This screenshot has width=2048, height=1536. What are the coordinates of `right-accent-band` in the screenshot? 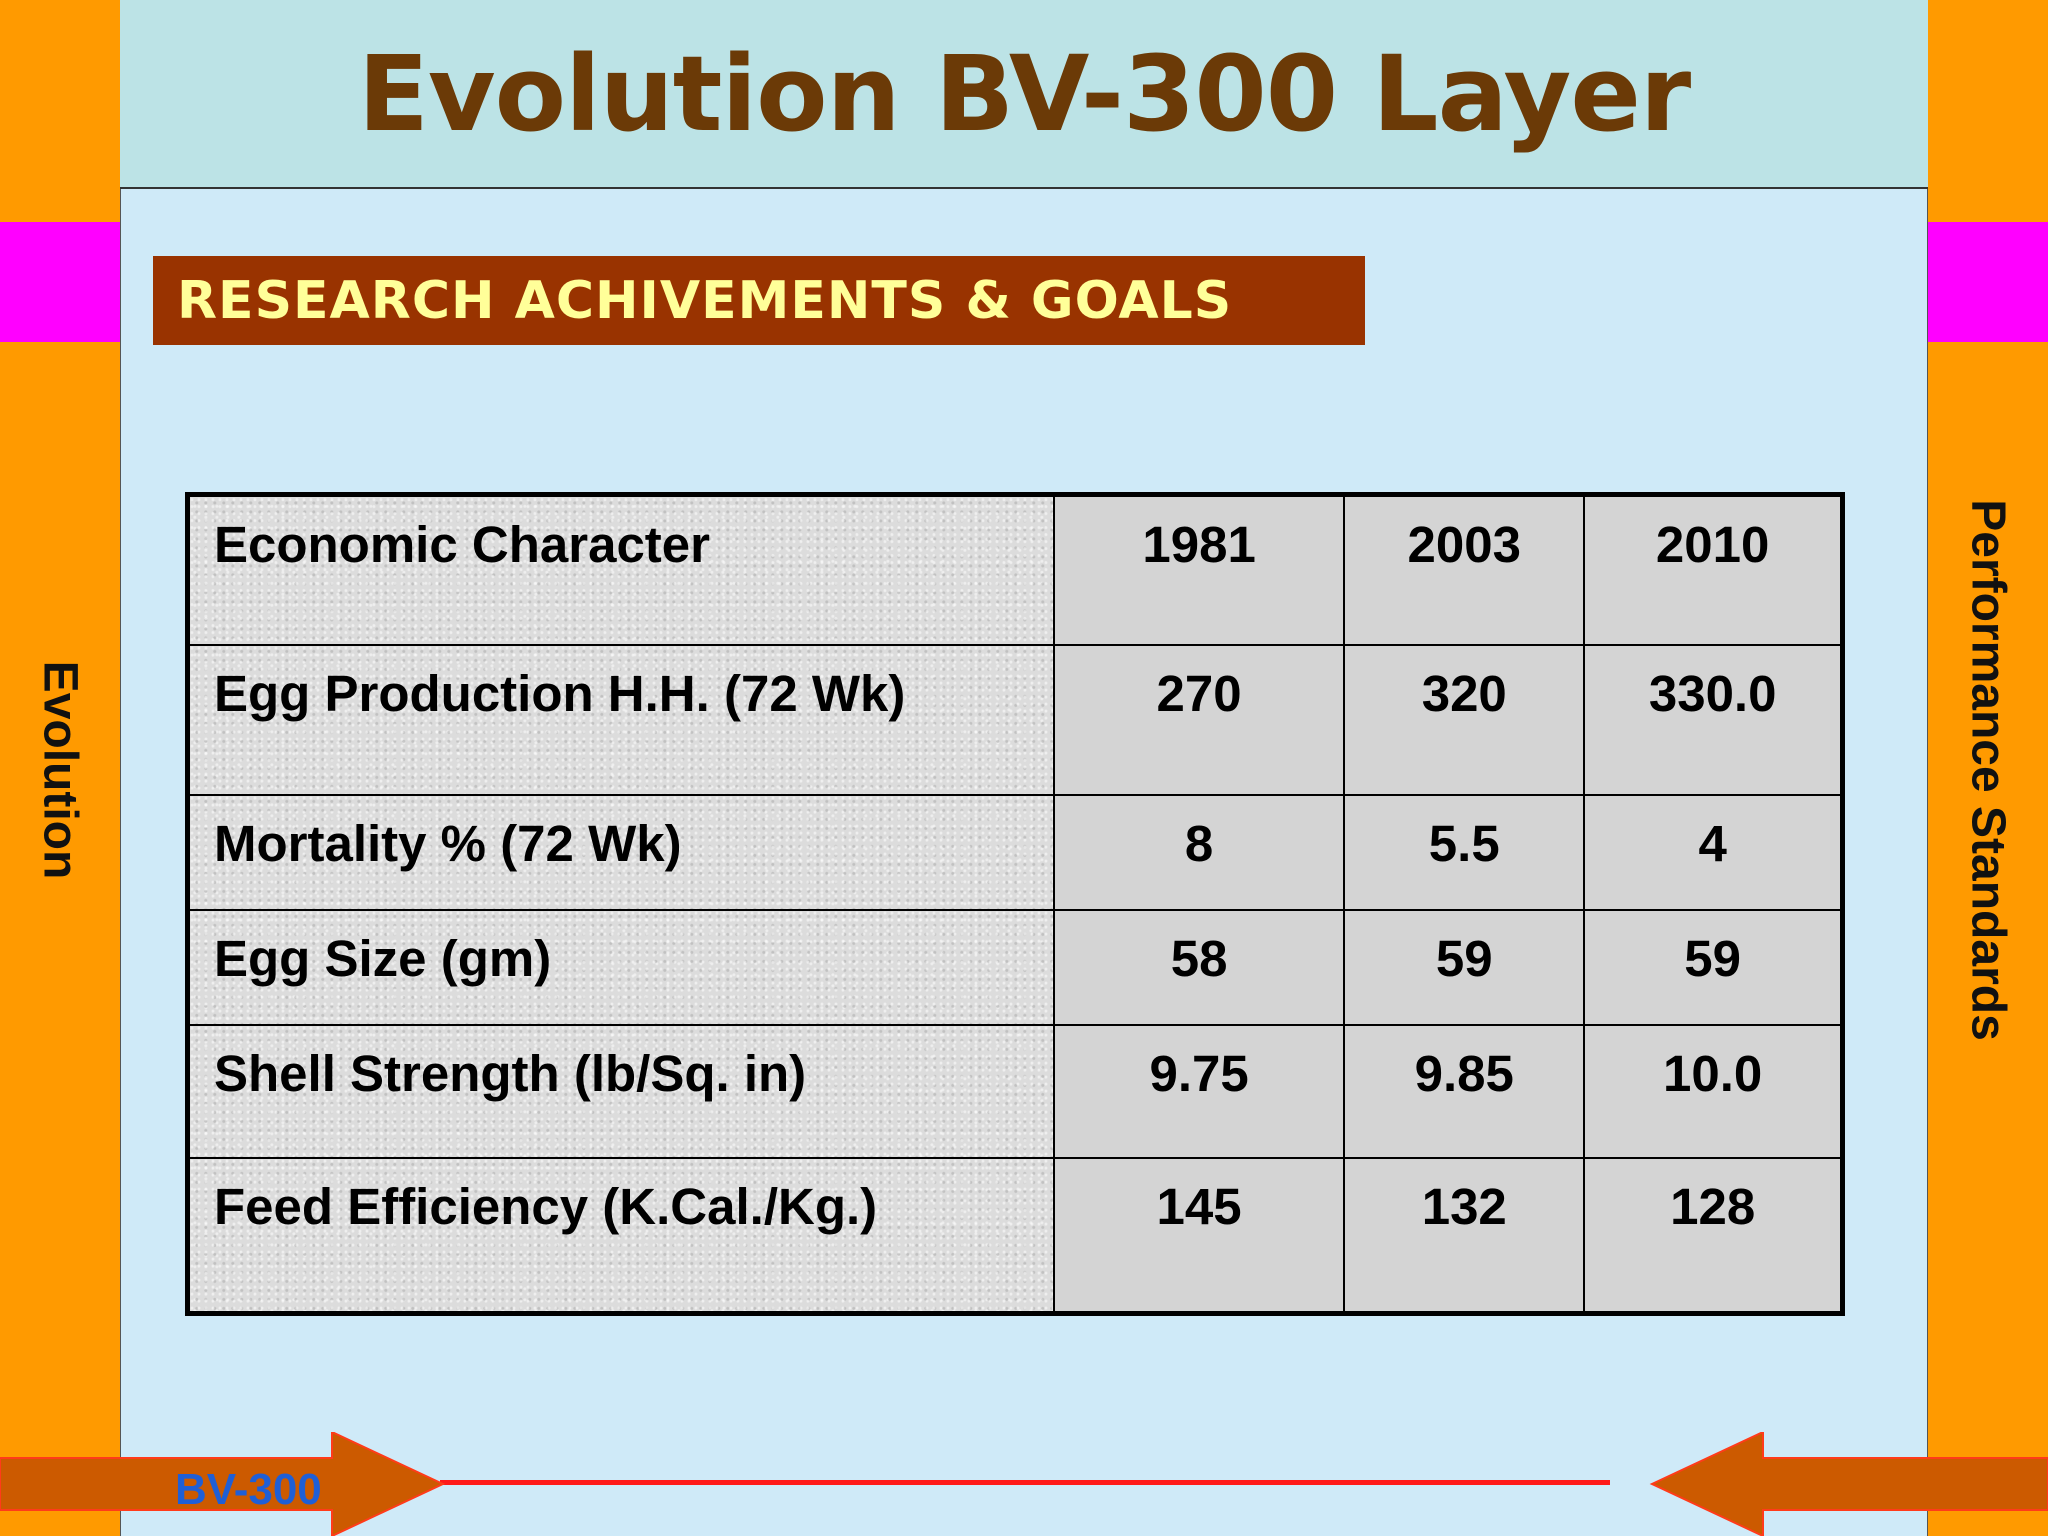 It's located at (1988, 282).